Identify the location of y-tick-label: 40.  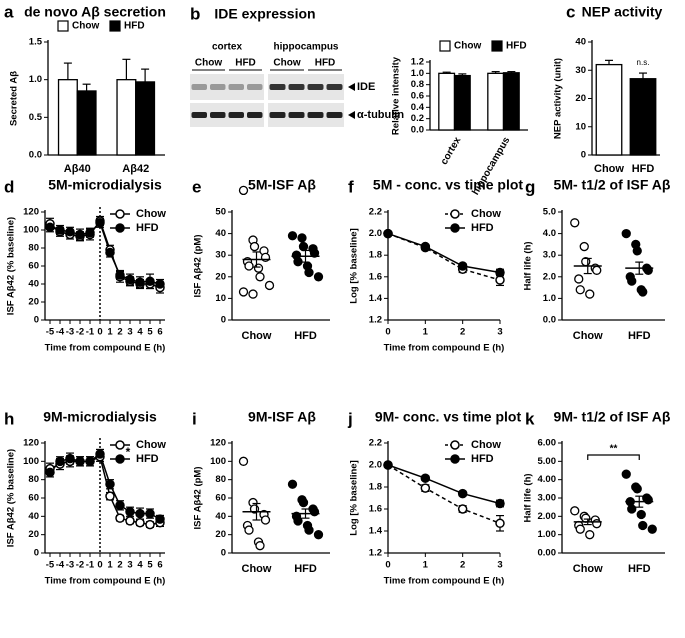
(580, 42).